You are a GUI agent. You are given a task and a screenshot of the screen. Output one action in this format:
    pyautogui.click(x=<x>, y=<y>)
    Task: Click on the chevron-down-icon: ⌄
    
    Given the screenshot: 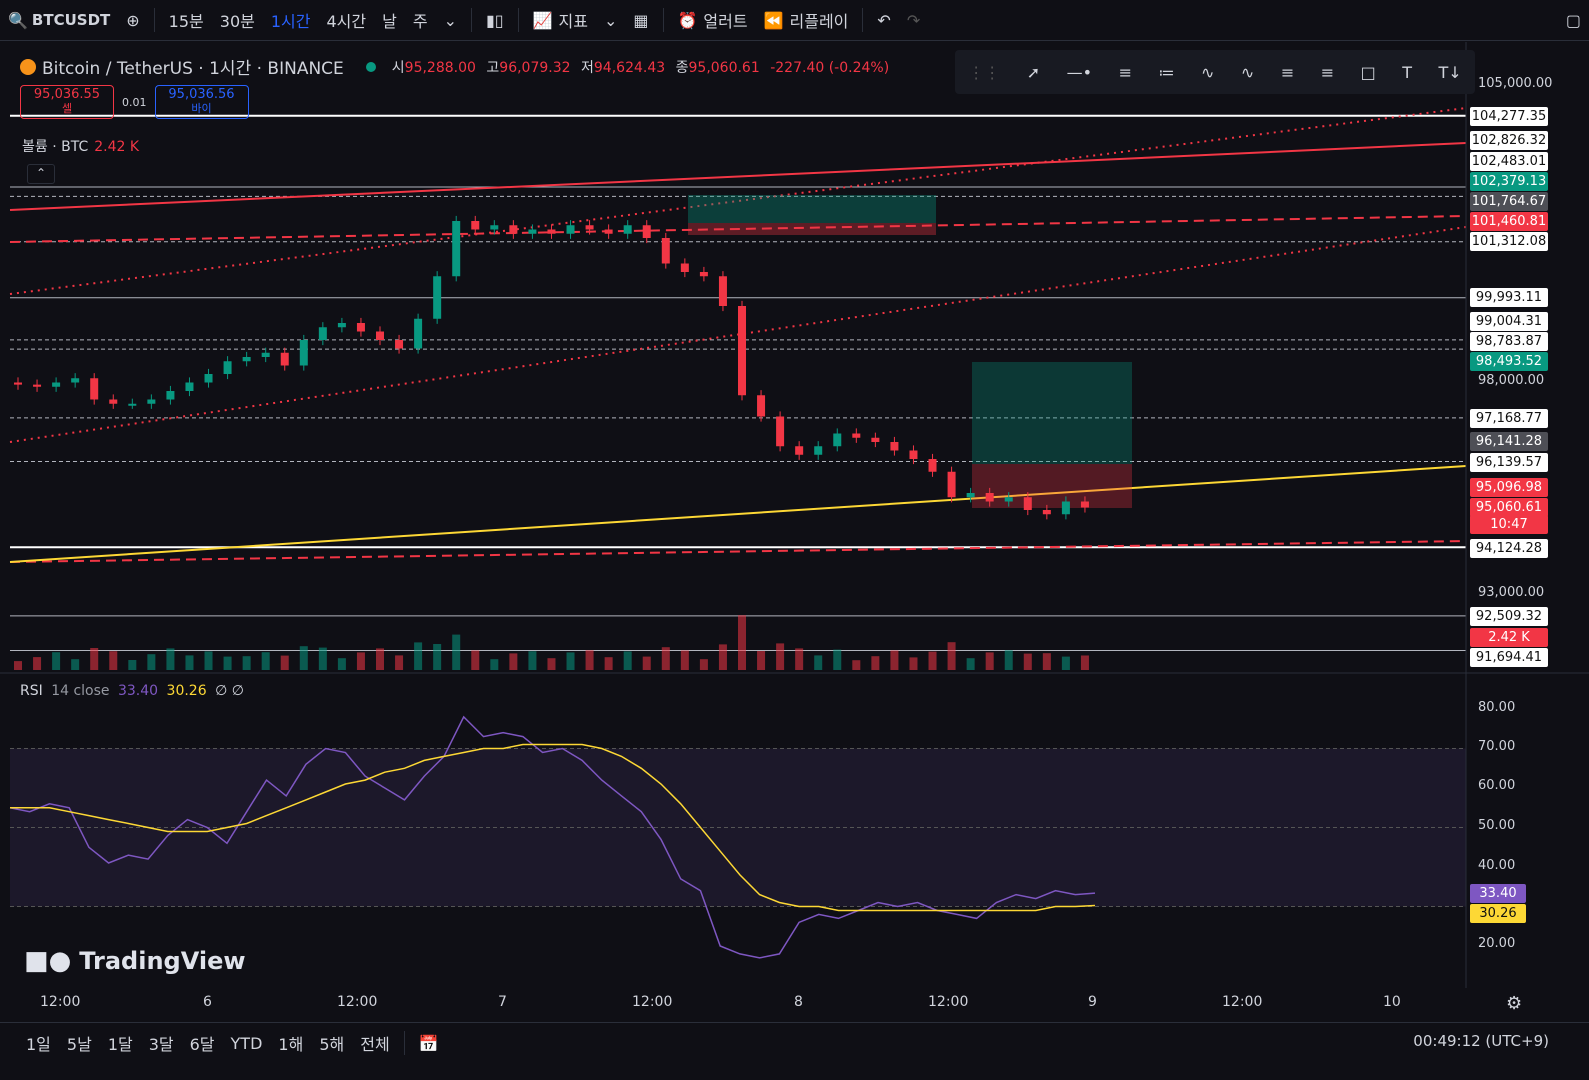 What is the action you would take?
    pyautogui.click(x=610, y=20)
    